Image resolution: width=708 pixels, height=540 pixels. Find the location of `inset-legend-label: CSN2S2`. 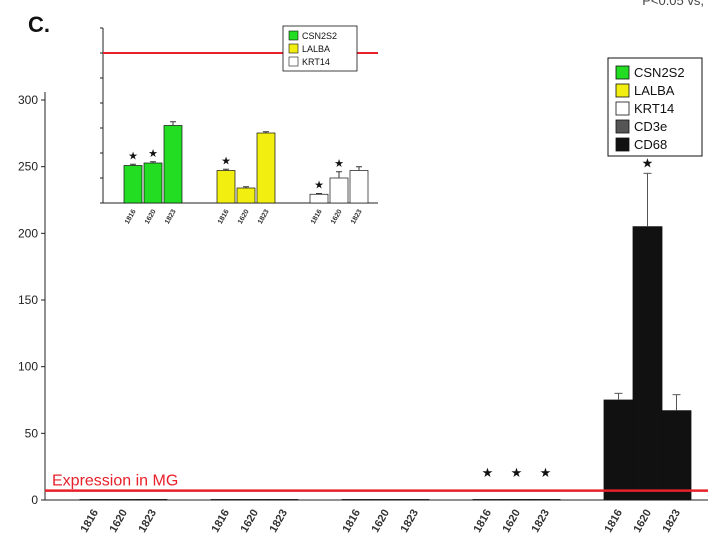

inset-legend-label: CSN2S2 is located at coordinates (319, 36).